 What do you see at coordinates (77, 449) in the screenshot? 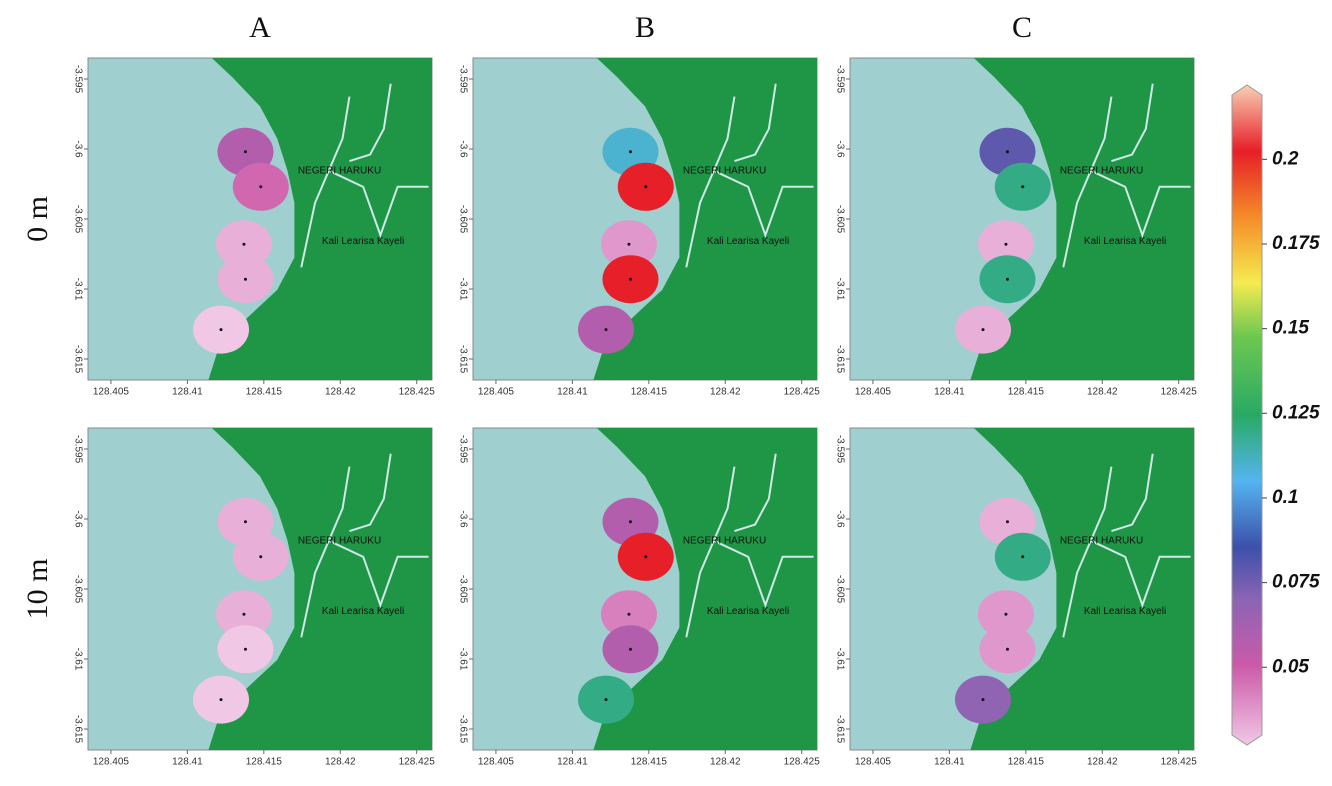
I see `y-tick-label: -3.595` at bounding box center [77, 449].